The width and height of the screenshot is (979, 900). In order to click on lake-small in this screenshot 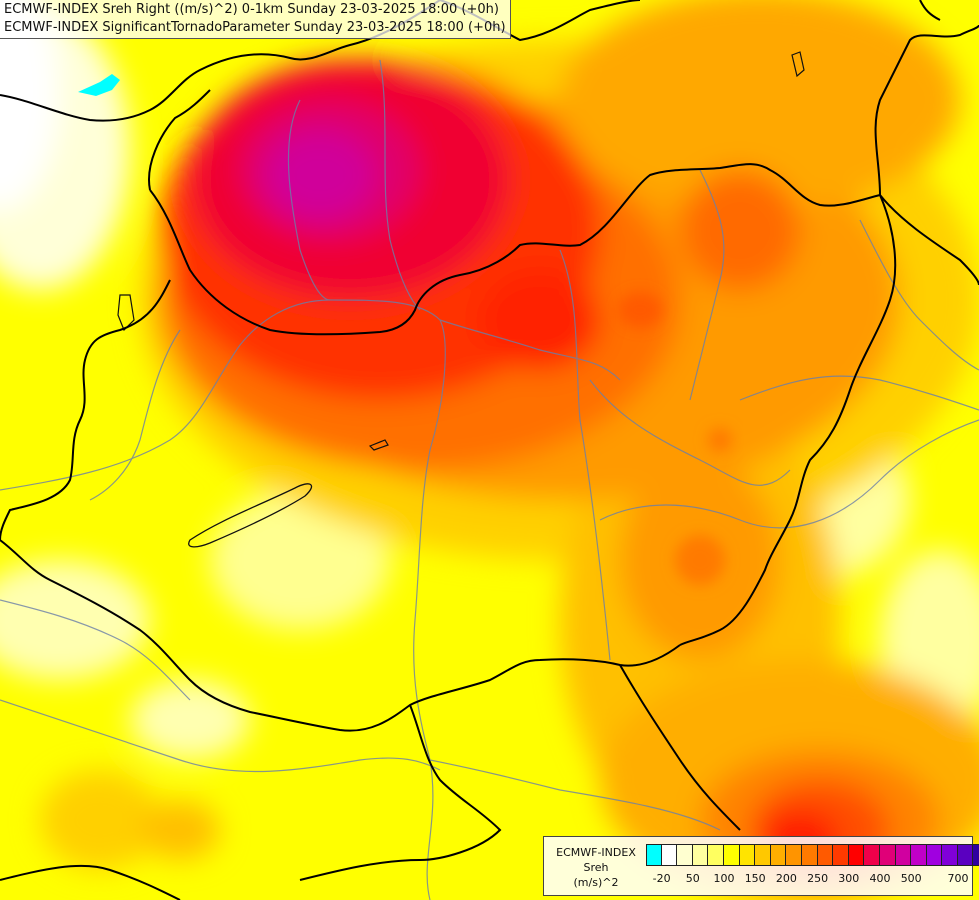, I will do `click(378, 445)`.